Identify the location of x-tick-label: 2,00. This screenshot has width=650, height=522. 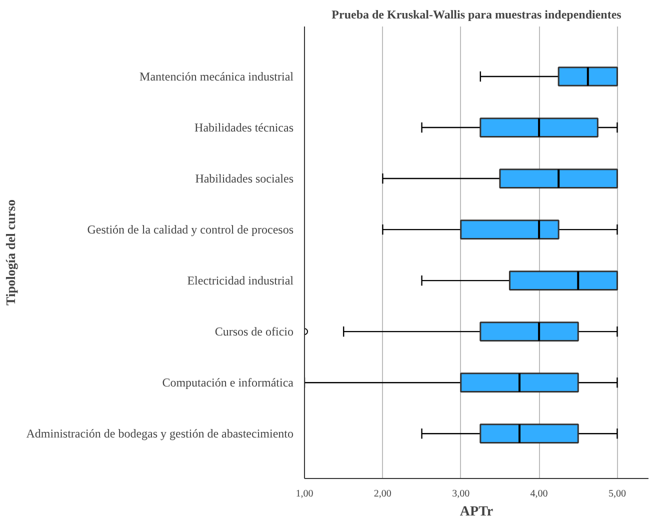
(383, 494).